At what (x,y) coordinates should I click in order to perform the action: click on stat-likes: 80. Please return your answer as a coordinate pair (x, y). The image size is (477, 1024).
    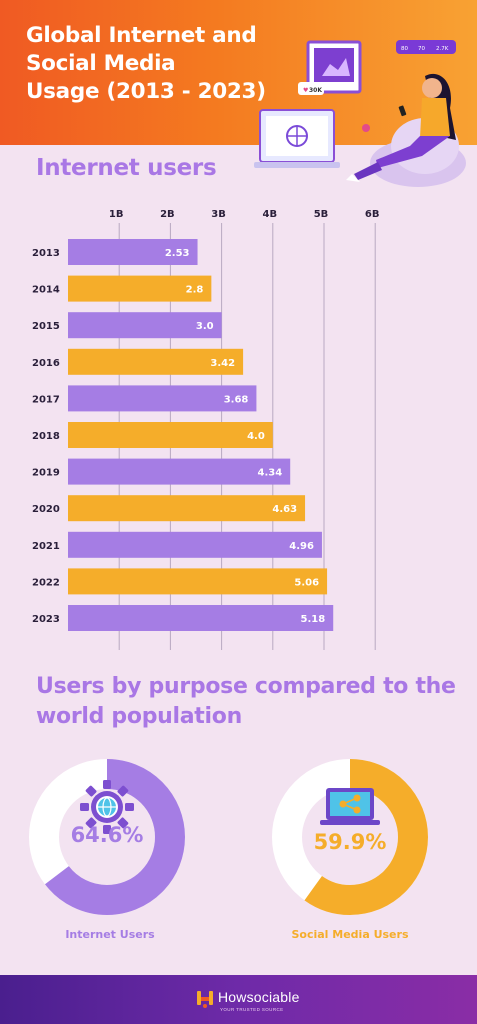
    Looking at the image, I should click on (404, 49).